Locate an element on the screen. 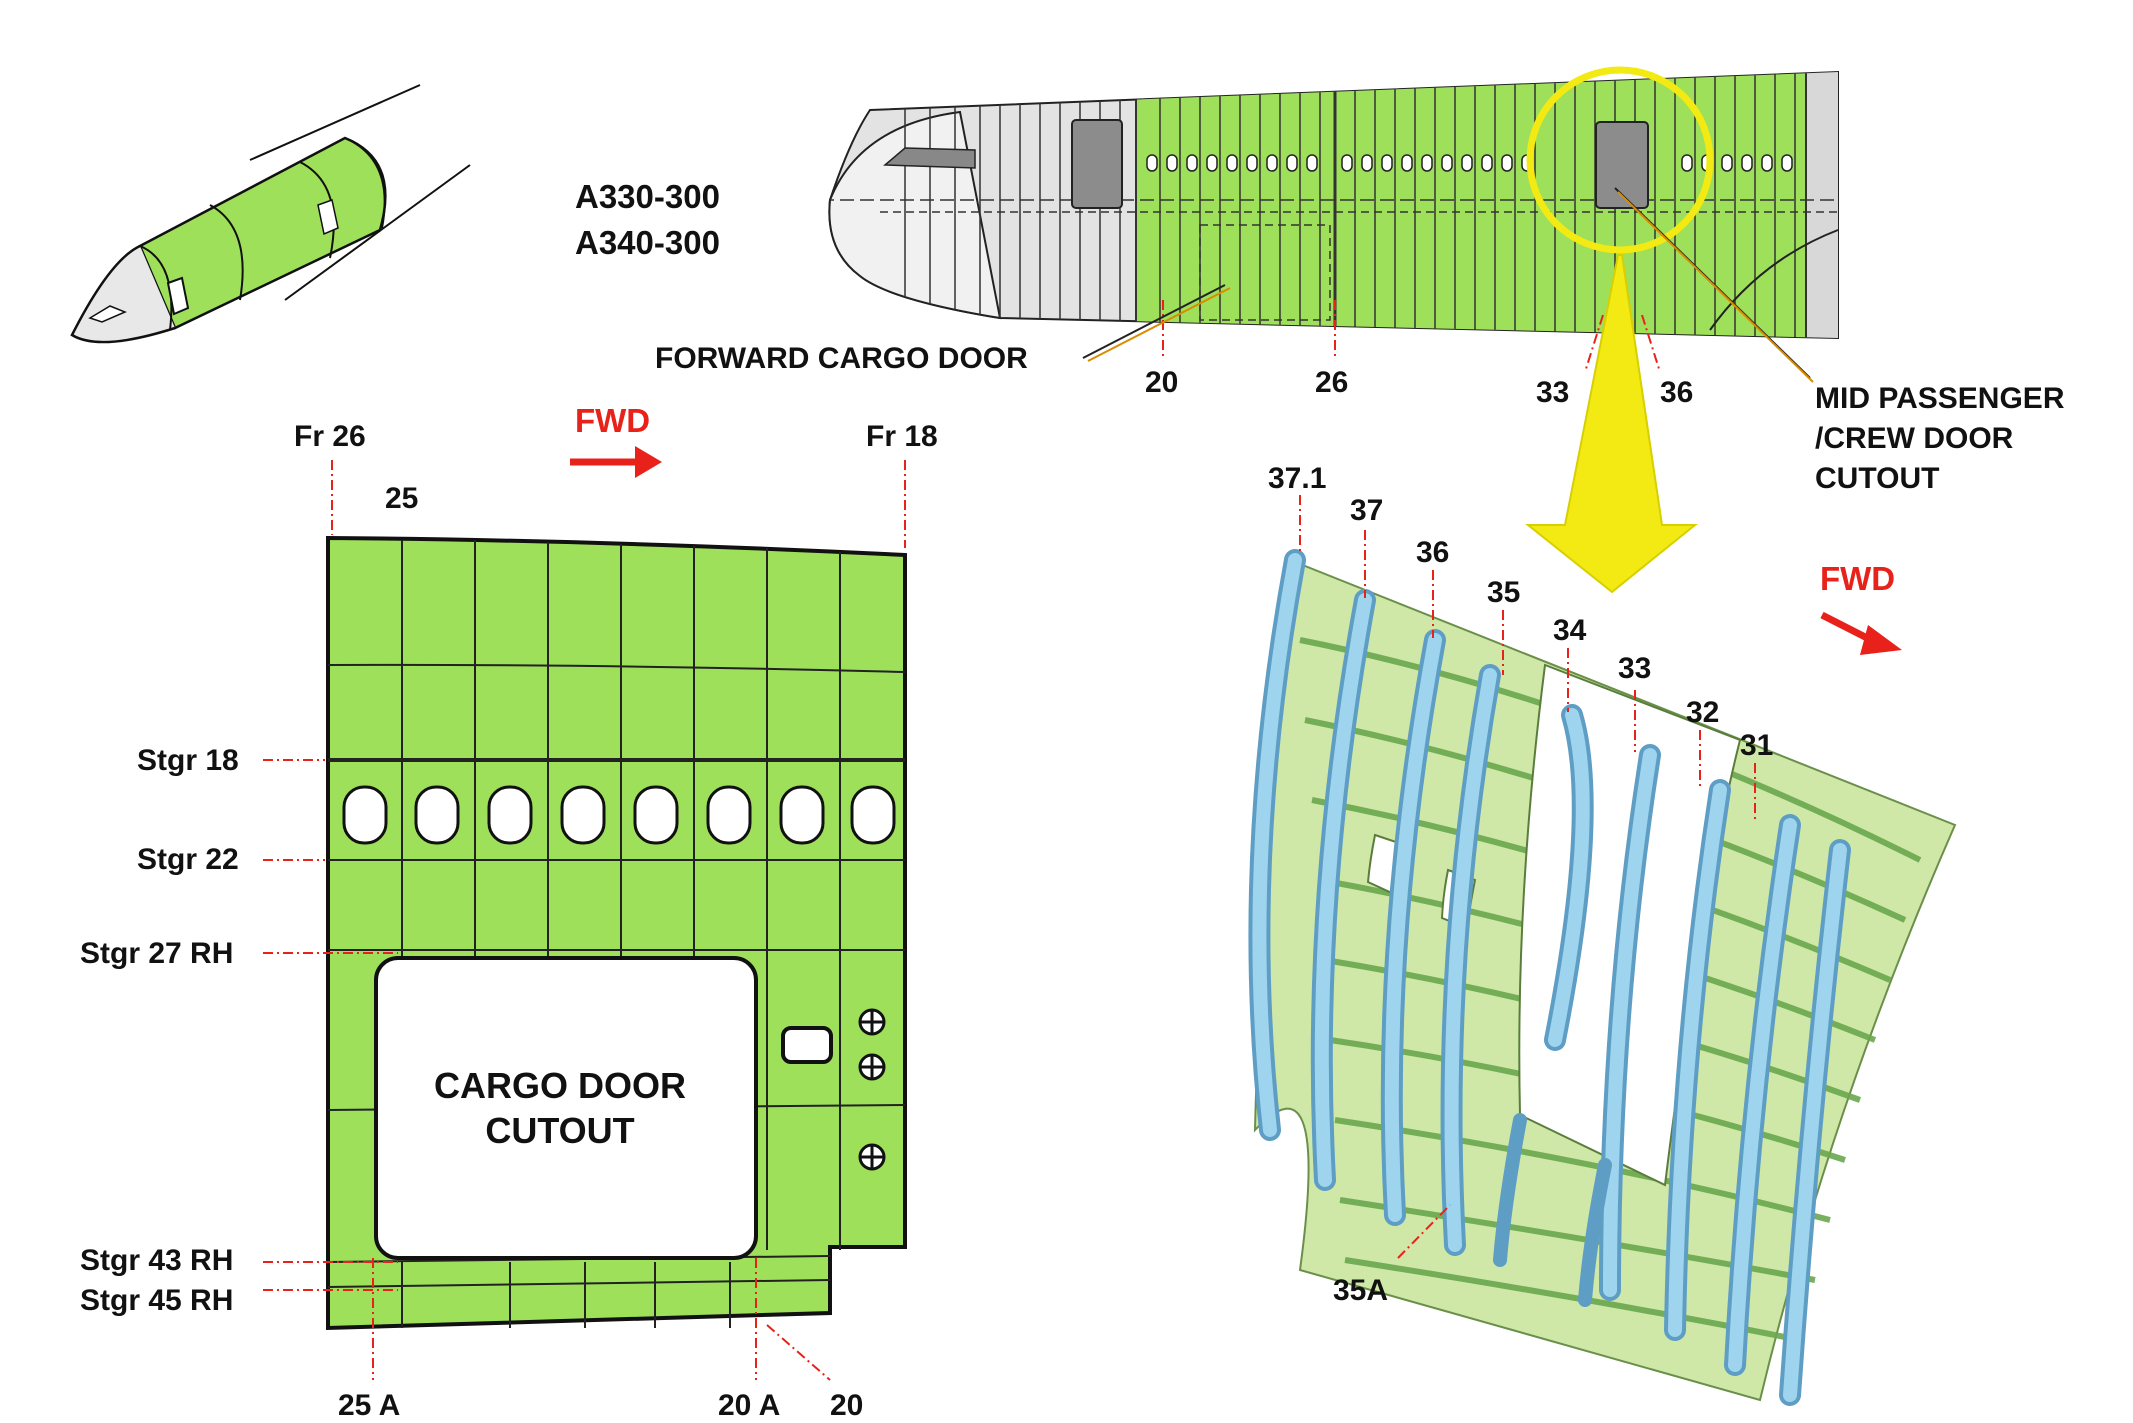 This screenshot has width=2133, height=1423. stringer-45rh-label: Stgr 45 RH is located at coordinates (156, 1300).